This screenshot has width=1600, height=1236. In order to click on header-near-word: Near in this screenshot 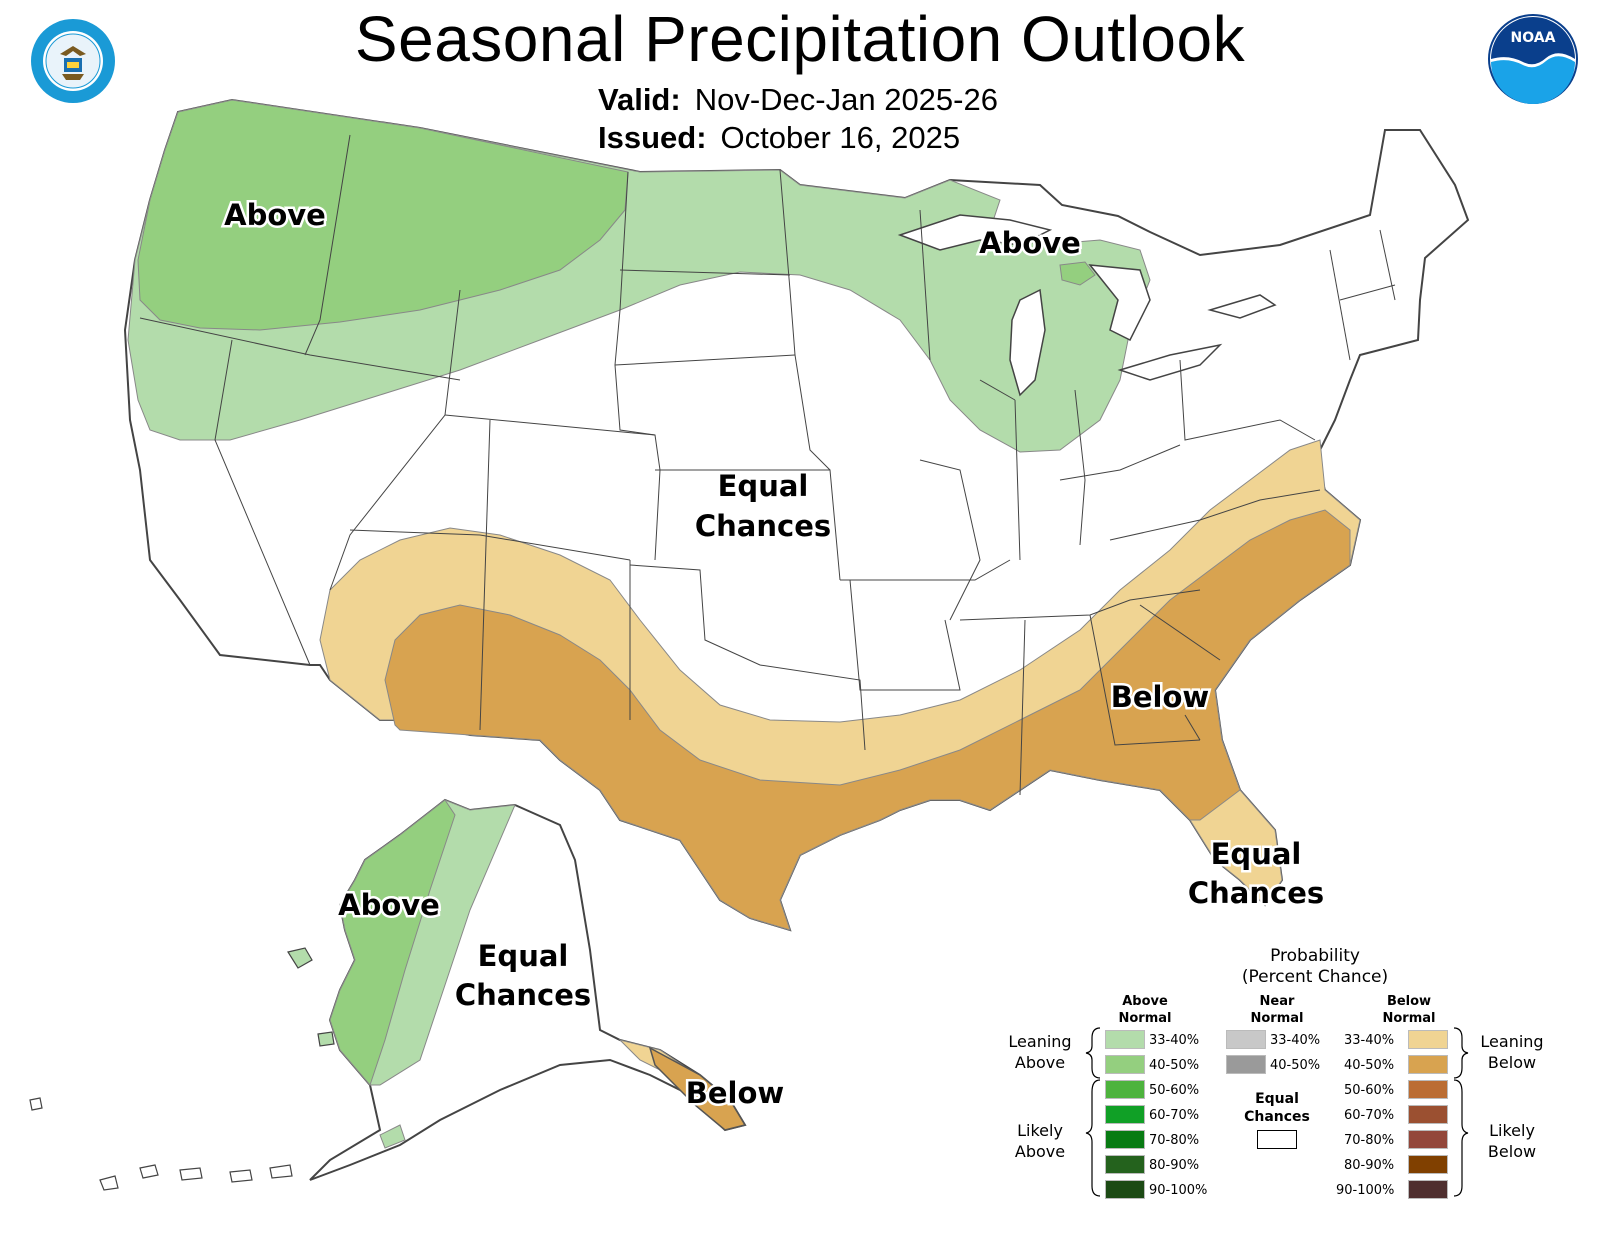, I will do `click(1277, 1001)`.